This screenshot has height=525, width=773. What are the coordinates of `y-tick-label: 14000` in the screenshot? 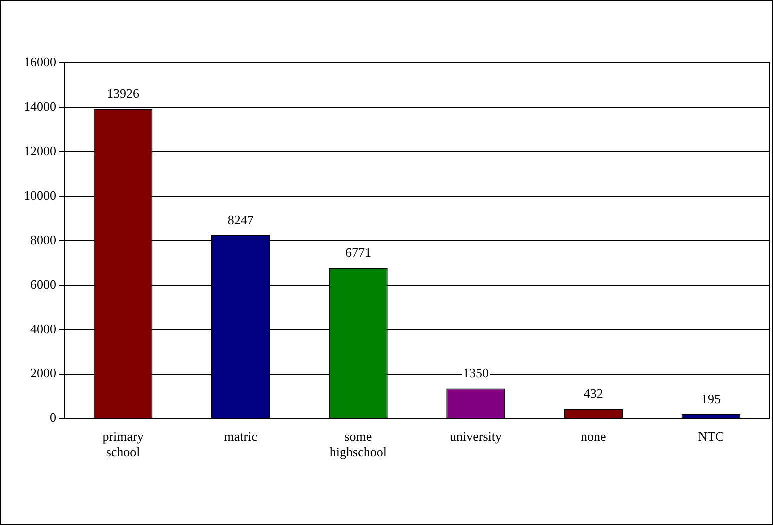 It's located at (40, 106).